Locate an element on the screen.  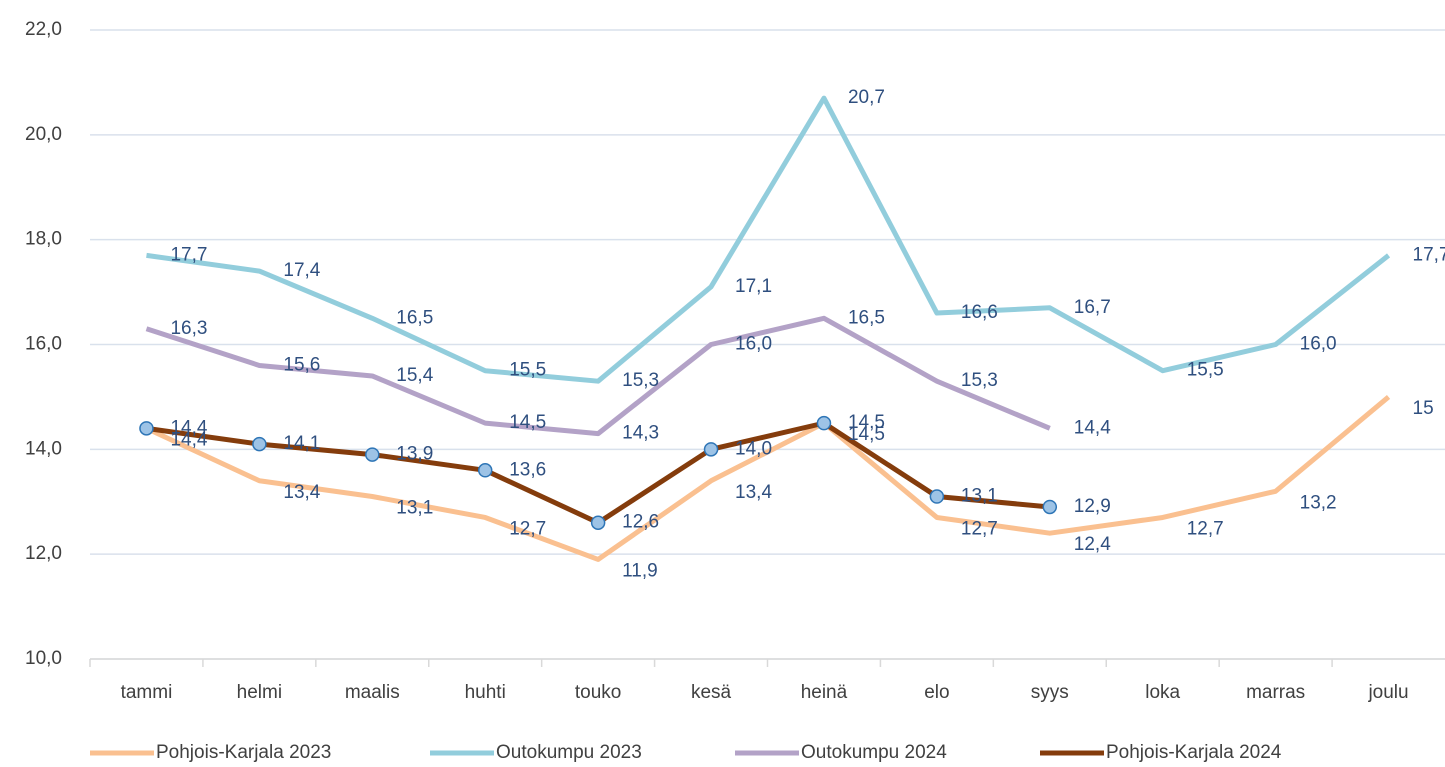
value-label: 12,6 is located at coordinates (640, 522).